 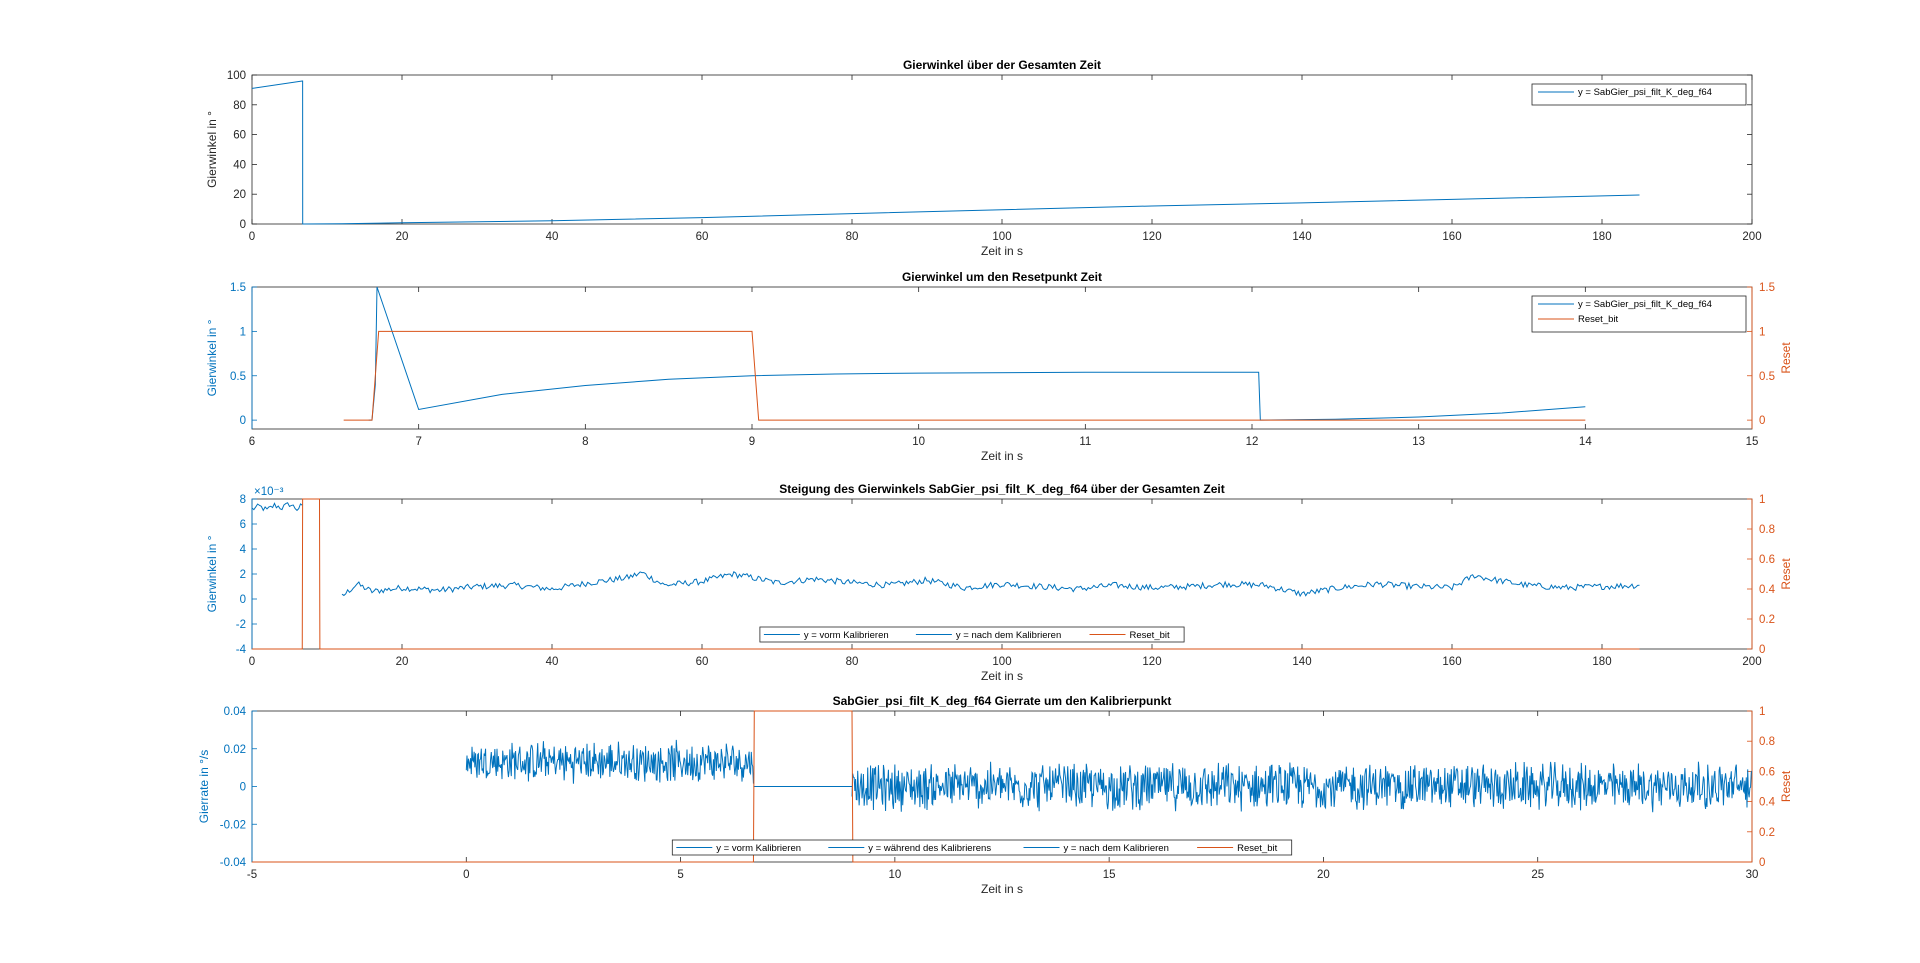 What do you see at coordinates (238, 288) in the screenshot?
I see `y-tick-label: 1.5` at bounding box center [238, 288].